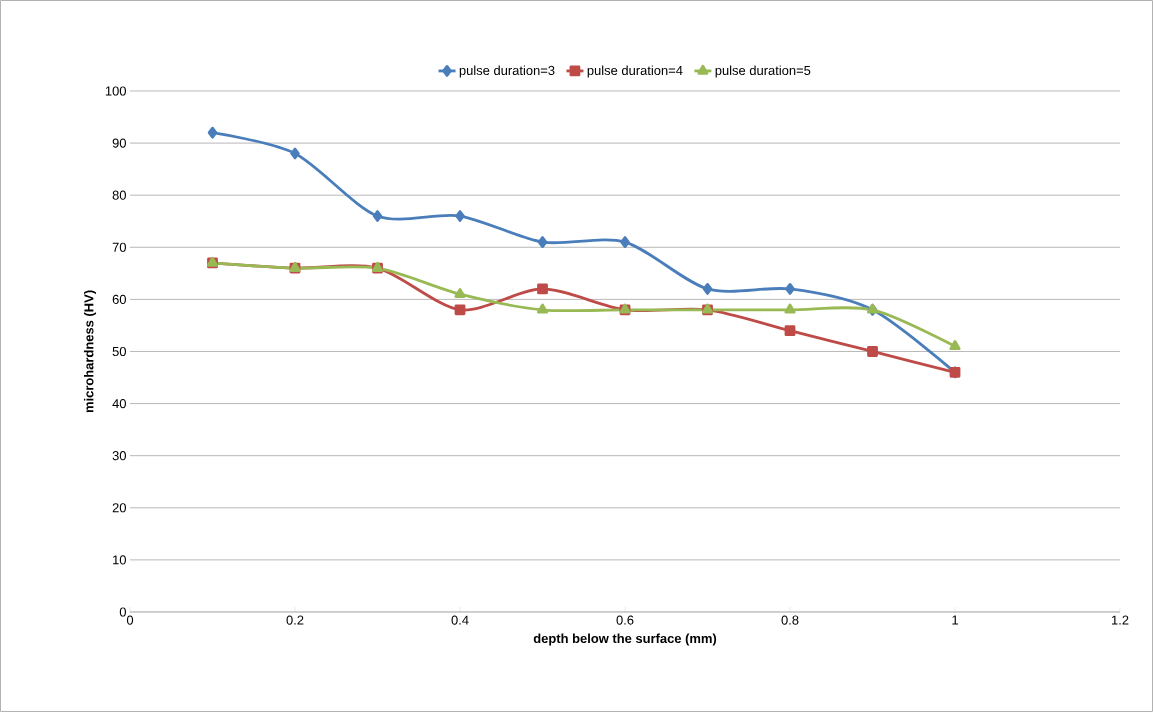 The height and width of the screenshot is (712, 1153). I want to click on legend-label: pulse duration=5, so click(763, 71).